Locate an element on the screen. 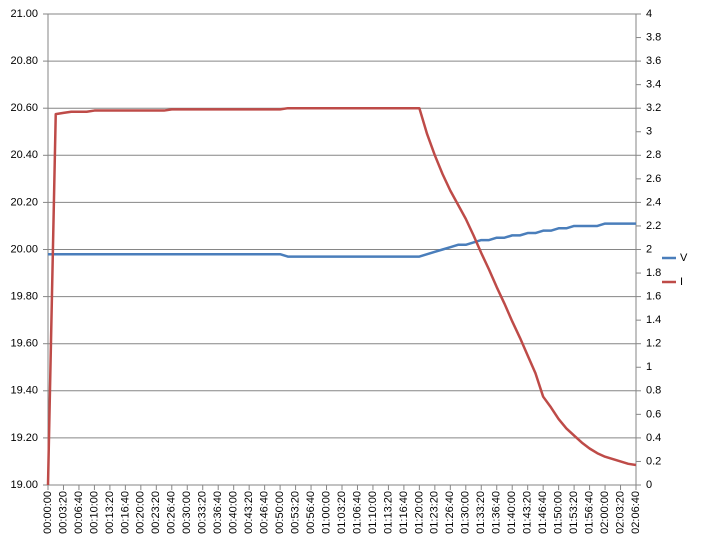 The image size is (720, 541). y2-tick-label: 0.6 is located at coordinates (653, 414).